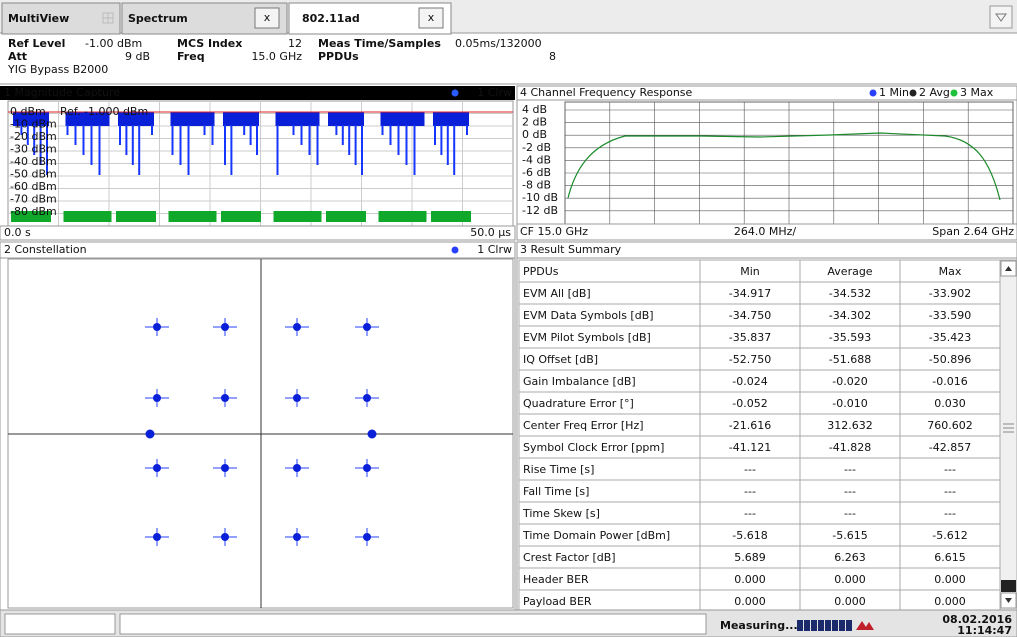  Describe the element at coordinates (556, 579) in the screenshot. I see `table-cell: Header BER` at that location.